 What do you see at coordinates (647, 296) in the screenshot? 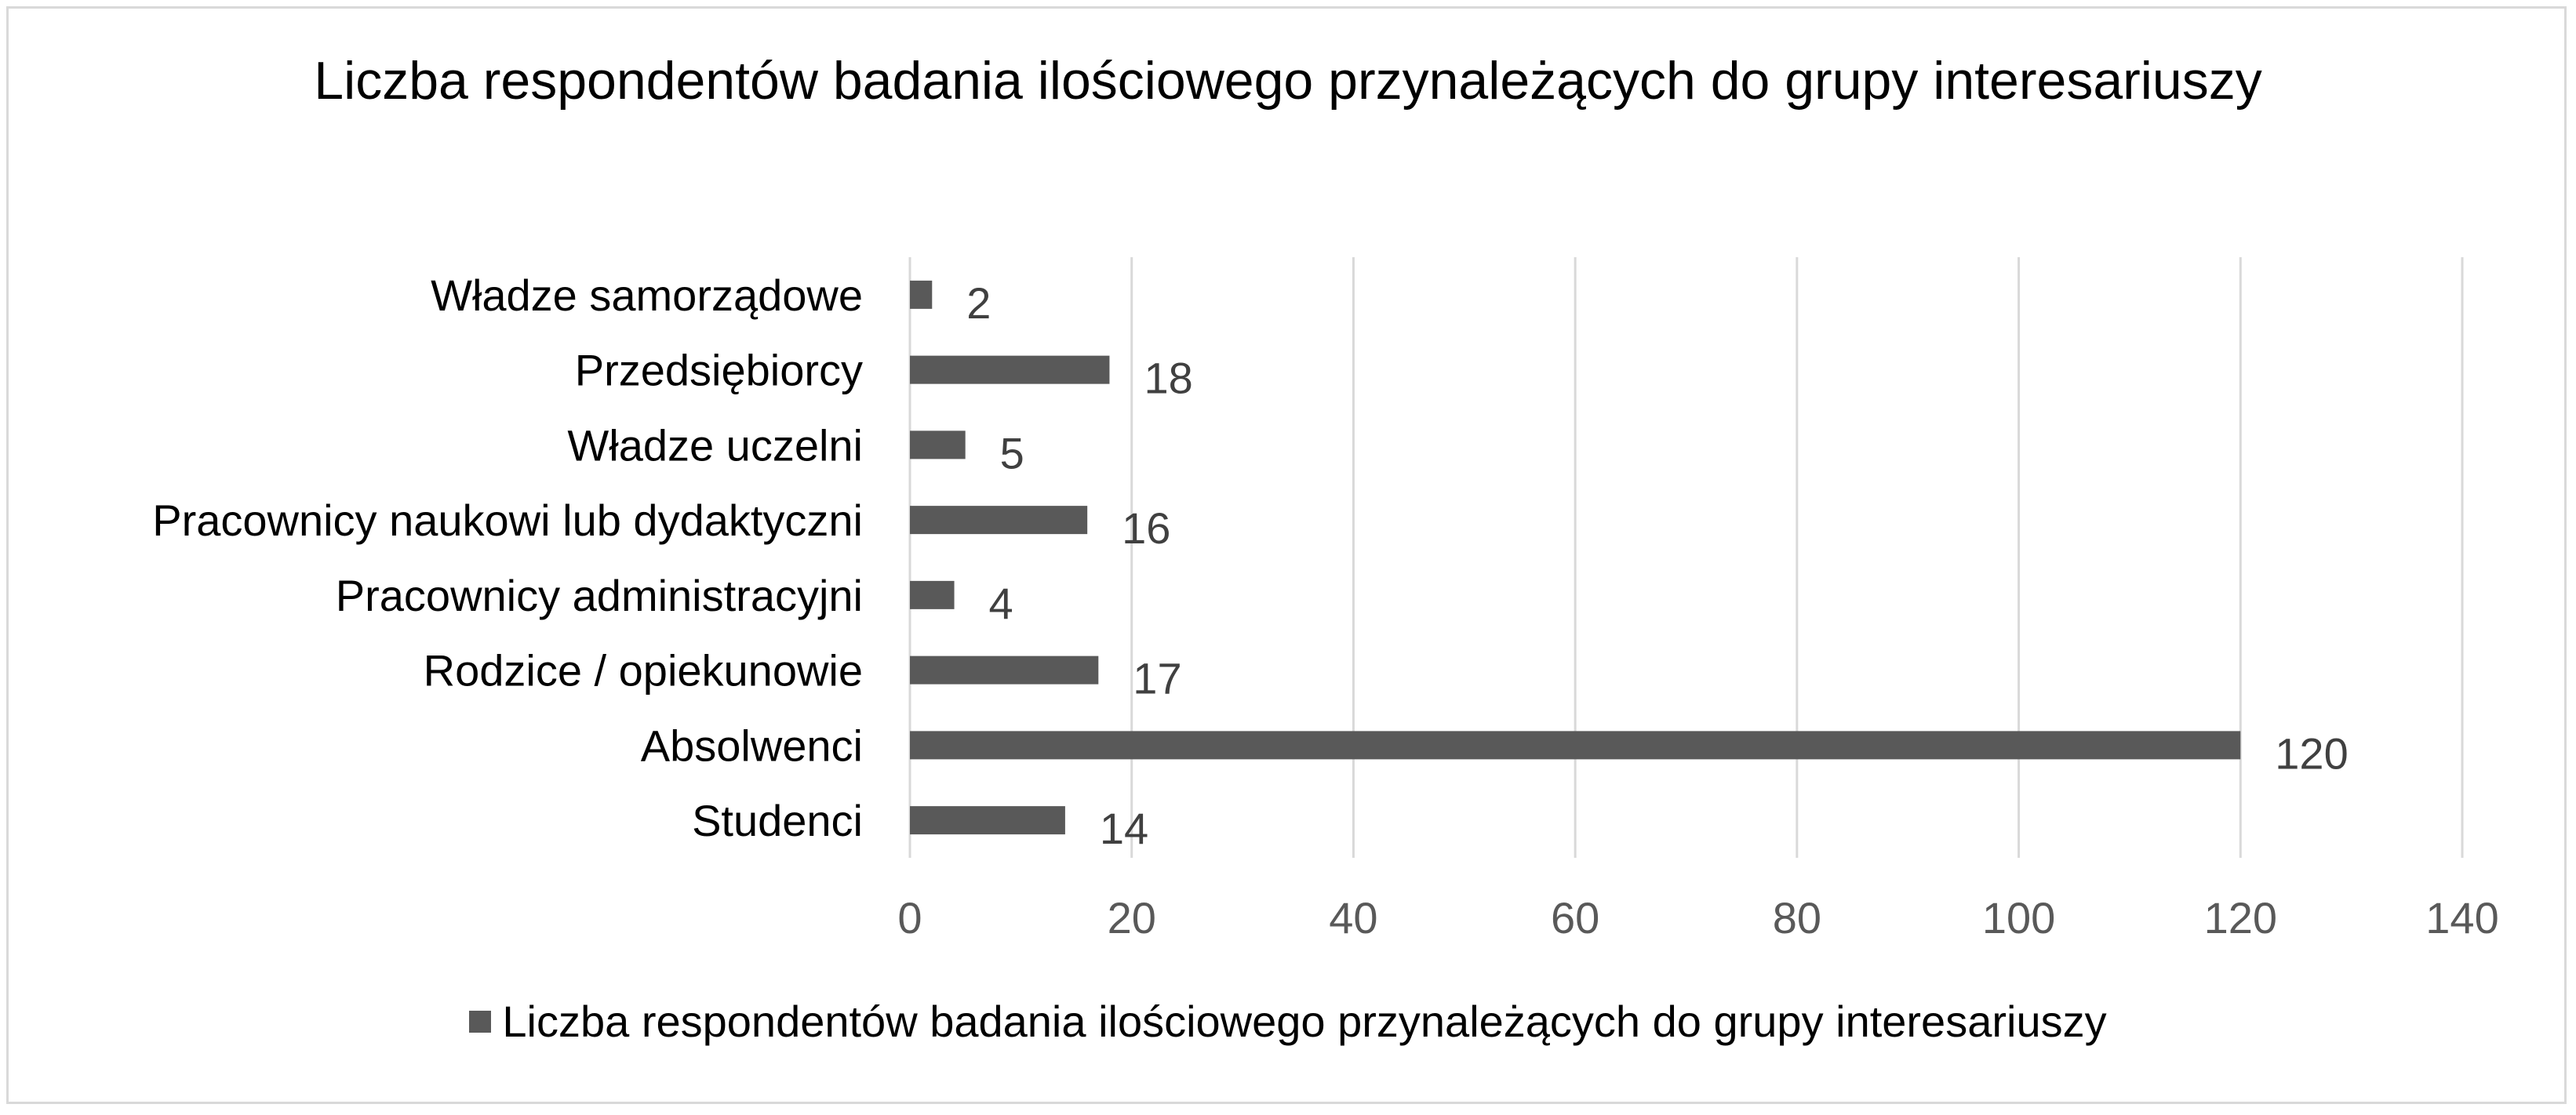
I see `category-label: Władze samorządowe` at bounding box center [647, 296].